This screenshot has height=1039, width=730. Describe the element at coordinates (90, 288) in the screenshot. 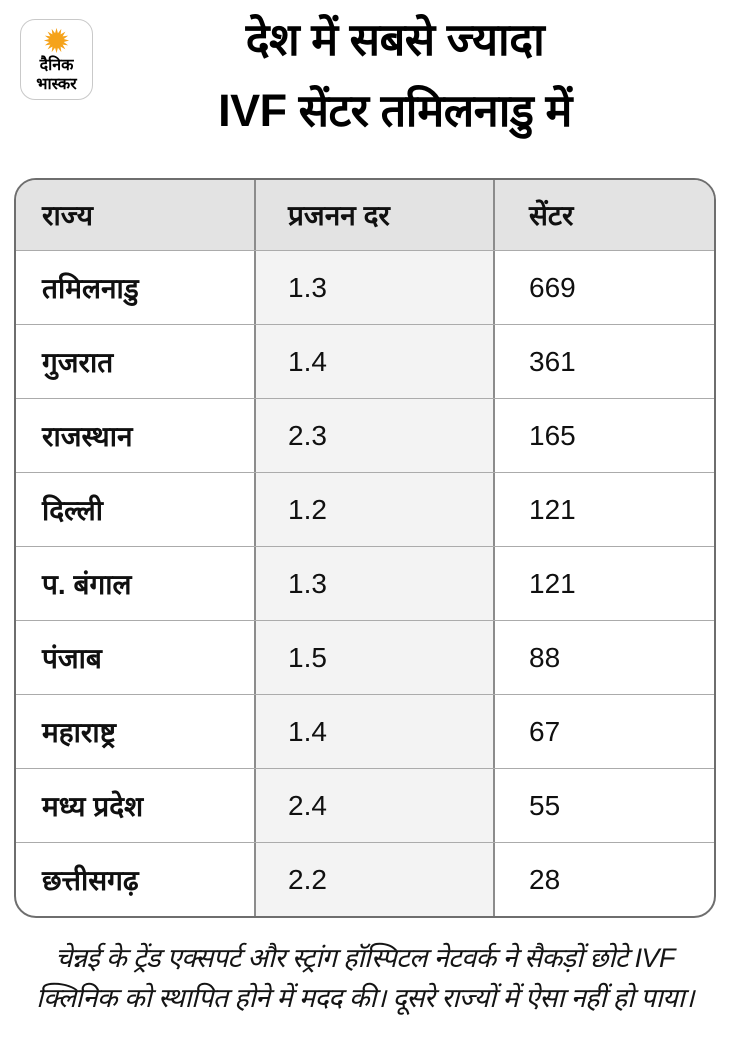

I see `cell-state: तमिलनाडु` at that location.